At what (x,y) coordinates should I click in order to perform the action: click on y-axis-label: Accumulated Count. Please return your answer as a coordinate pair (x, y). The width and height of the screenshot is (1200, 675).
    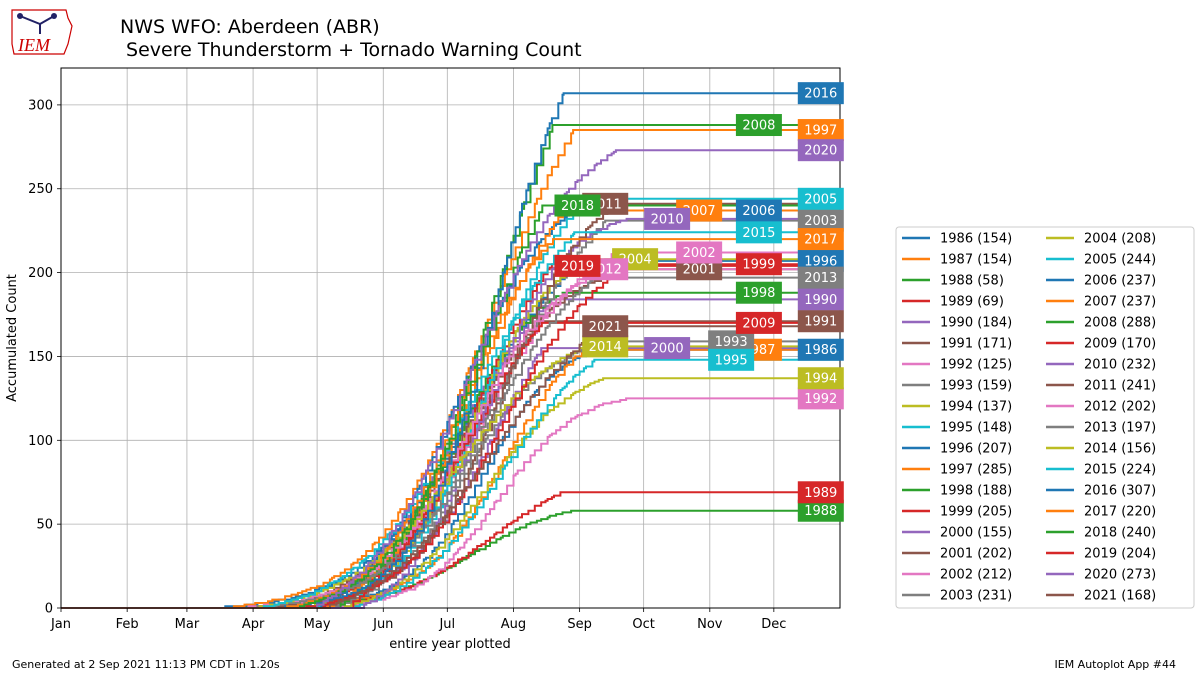
    Looking at the image, I should click on (12, 338).